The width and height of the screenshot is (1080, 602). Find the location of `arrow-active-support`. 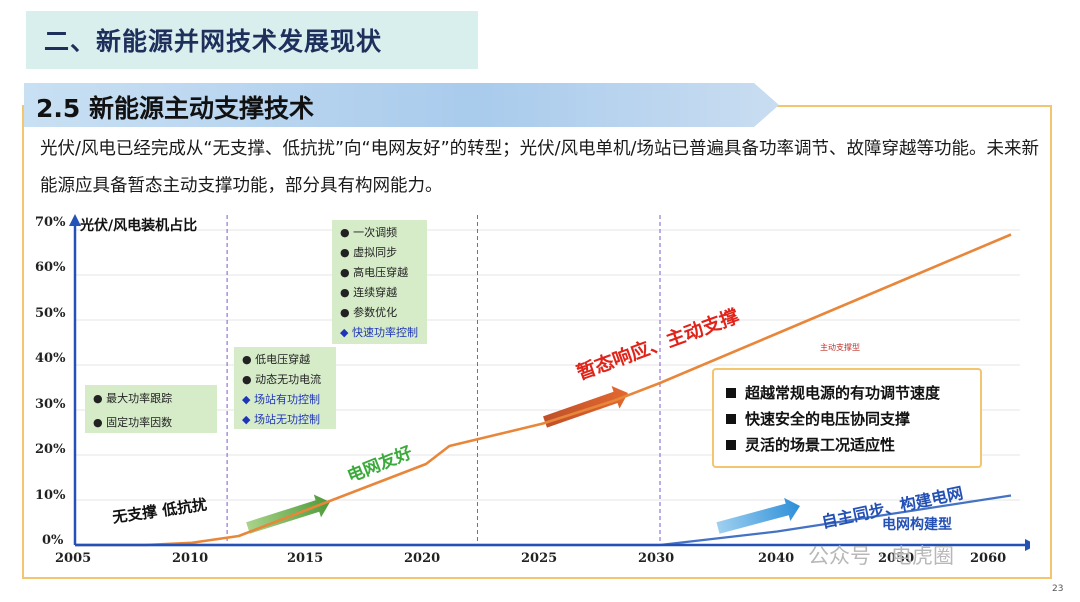

arrow-active-support is located at coordinates (585, 407).